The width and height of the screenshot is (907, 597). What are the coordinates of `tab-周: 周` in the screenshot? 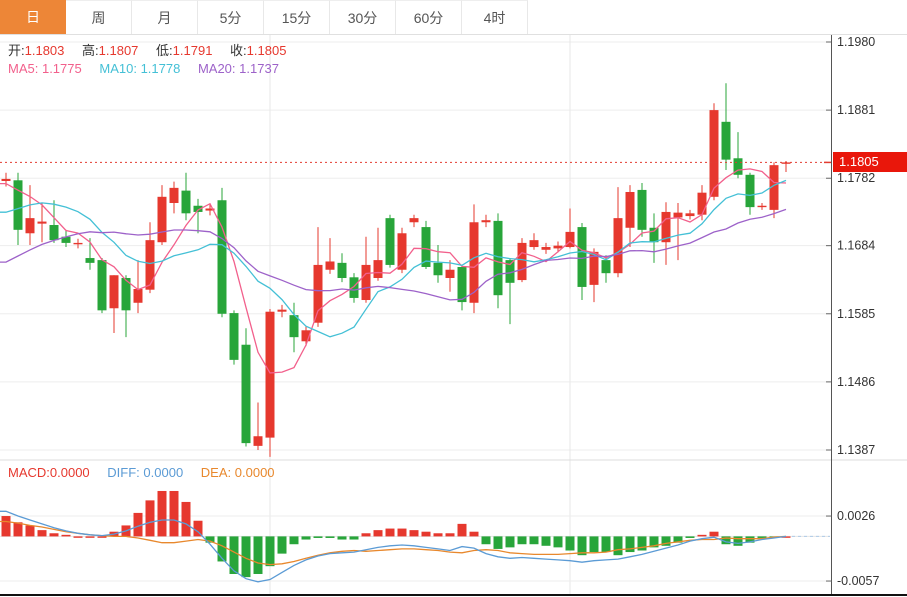 It's located at (99, 17).